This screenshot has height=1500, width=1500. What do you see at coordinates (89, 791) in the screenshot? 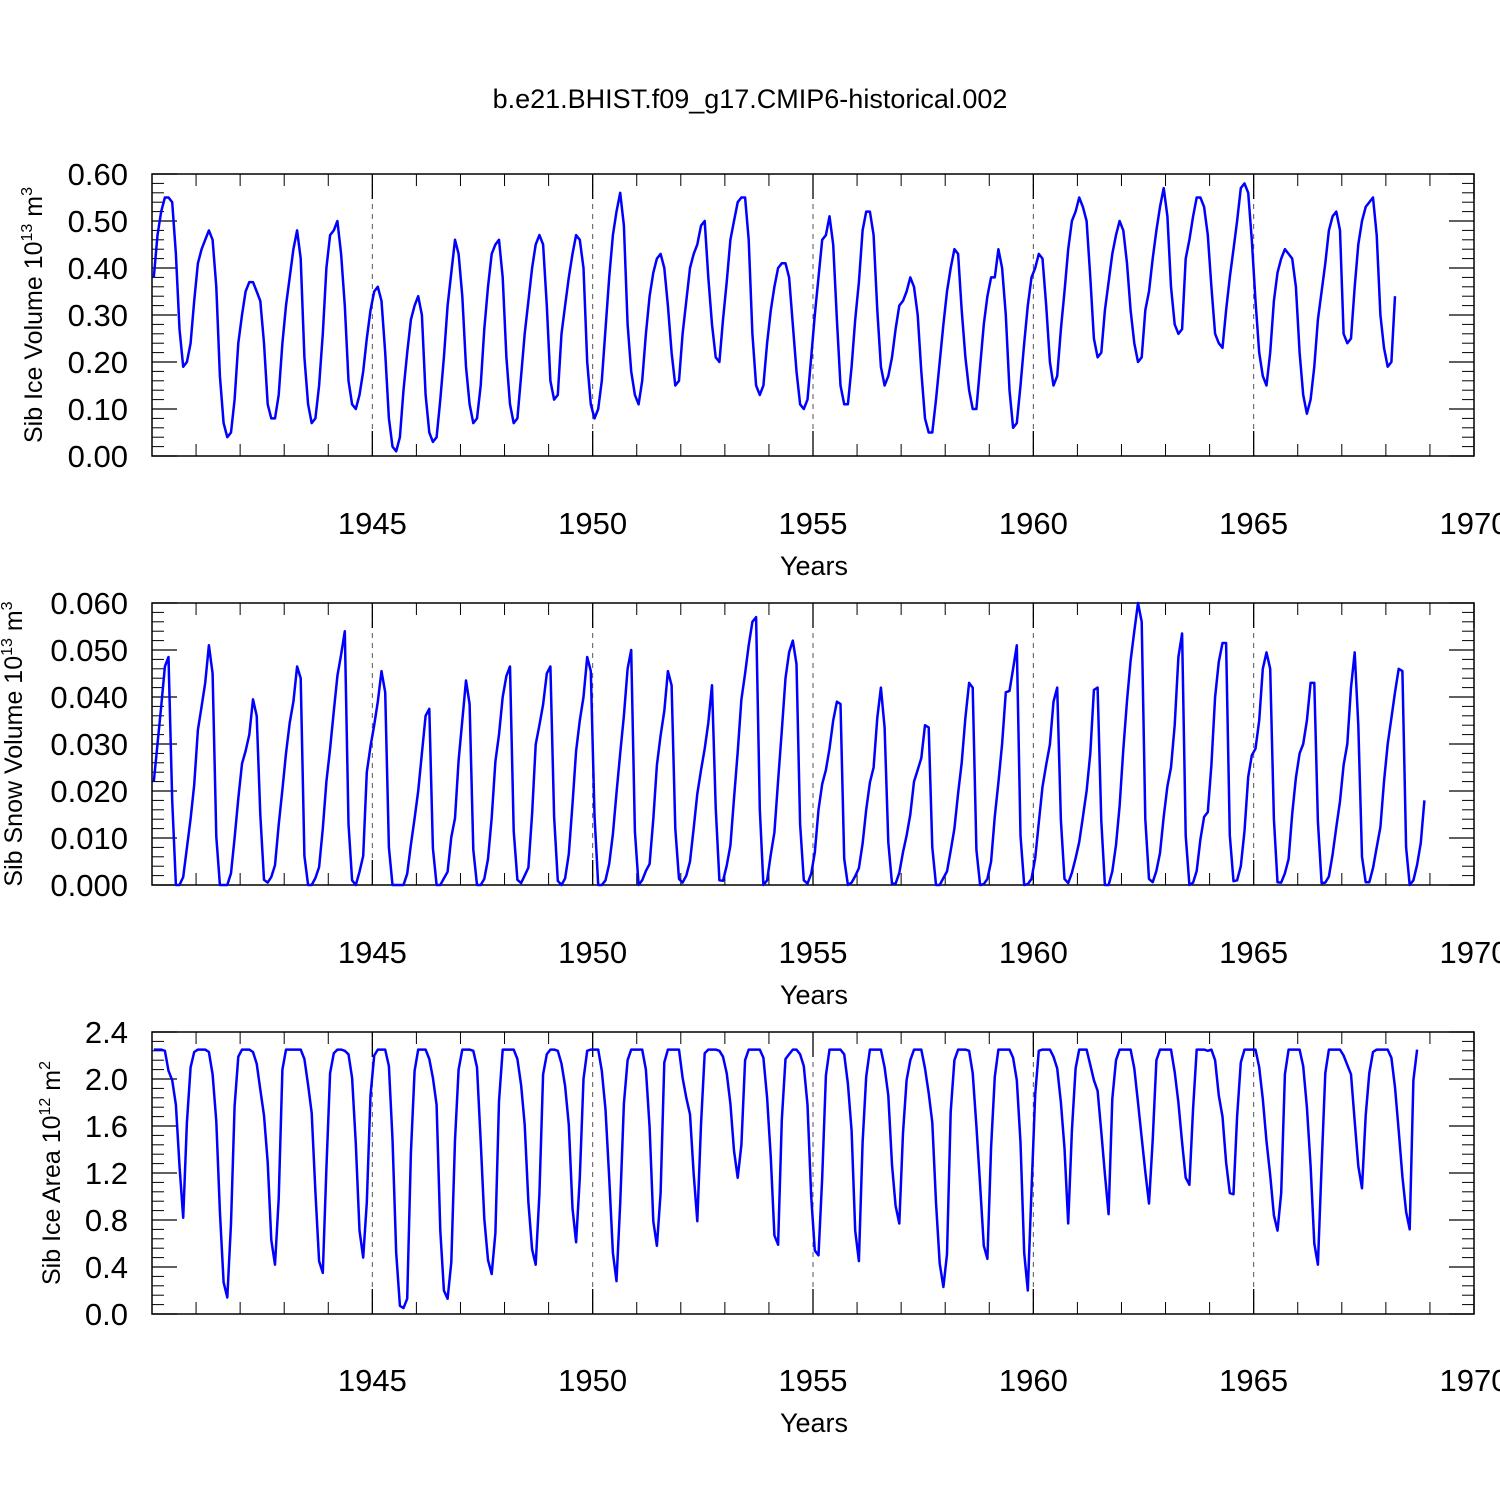
I see `snow-volume-y-tick-label: 0.020` at bounding box center [89, 791].